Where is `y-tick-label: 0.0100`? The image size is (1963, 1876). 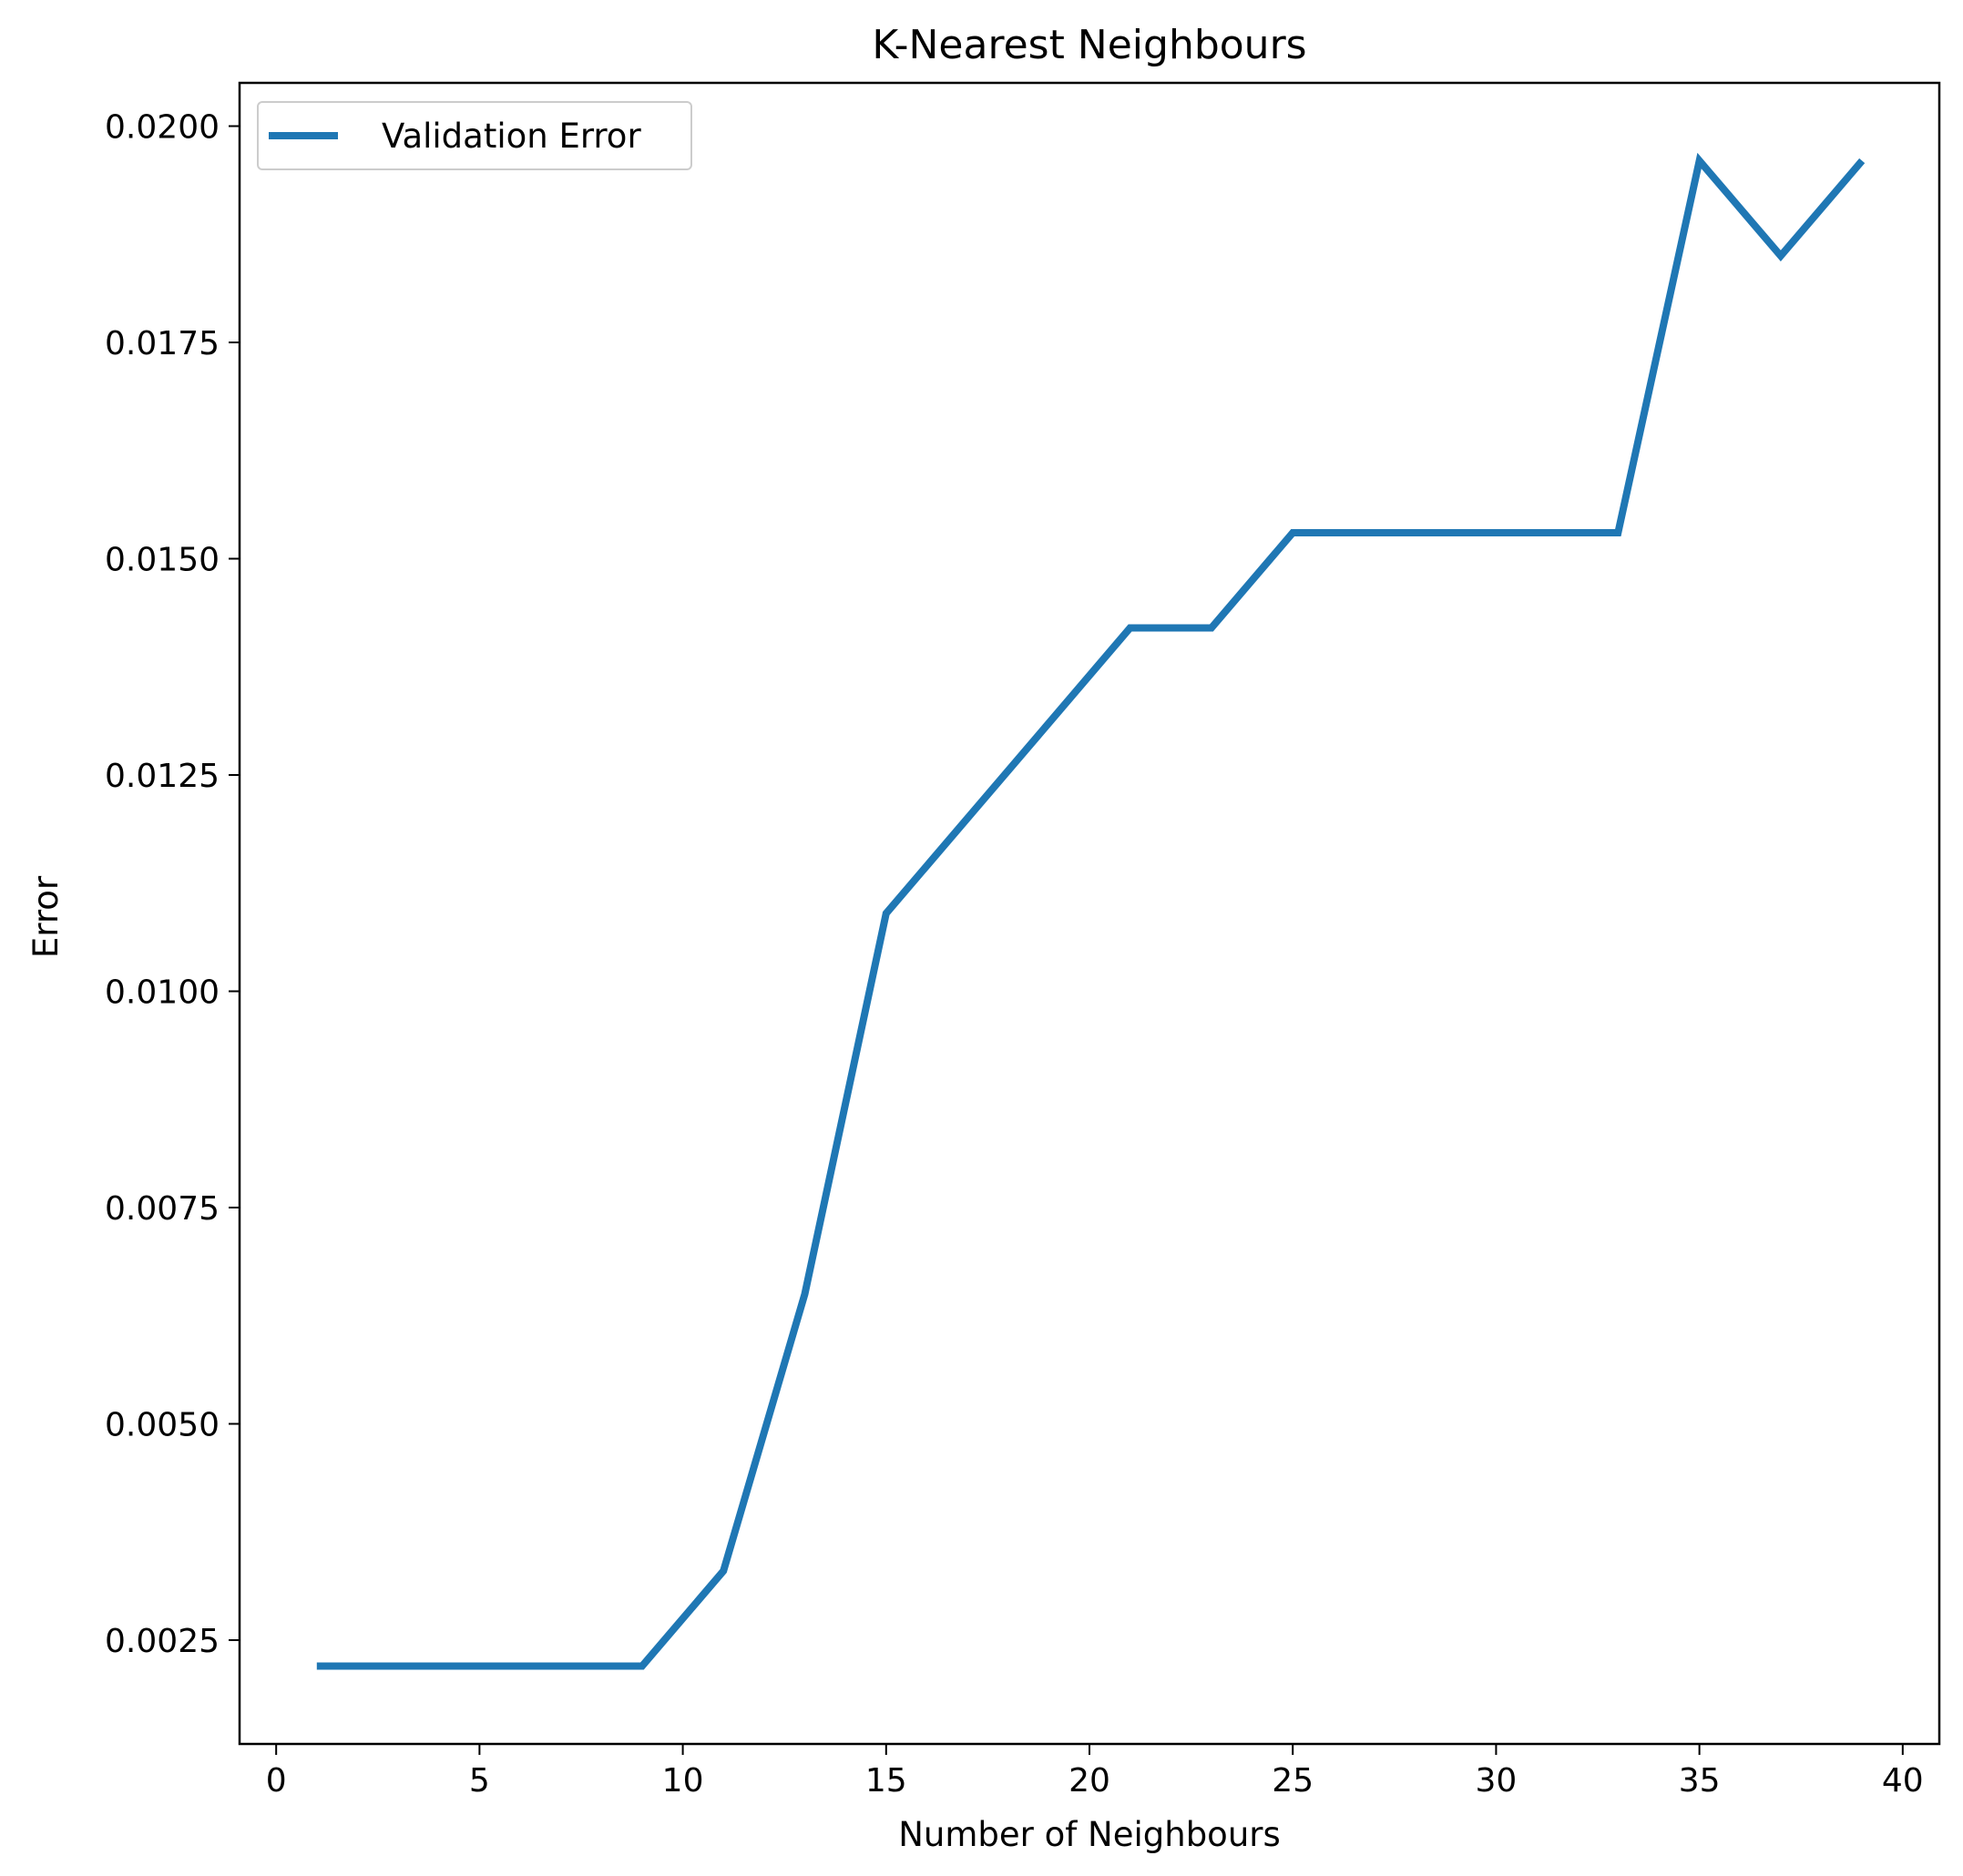 y-tick-label: 0.0100 is located at coordinates (162, 993).